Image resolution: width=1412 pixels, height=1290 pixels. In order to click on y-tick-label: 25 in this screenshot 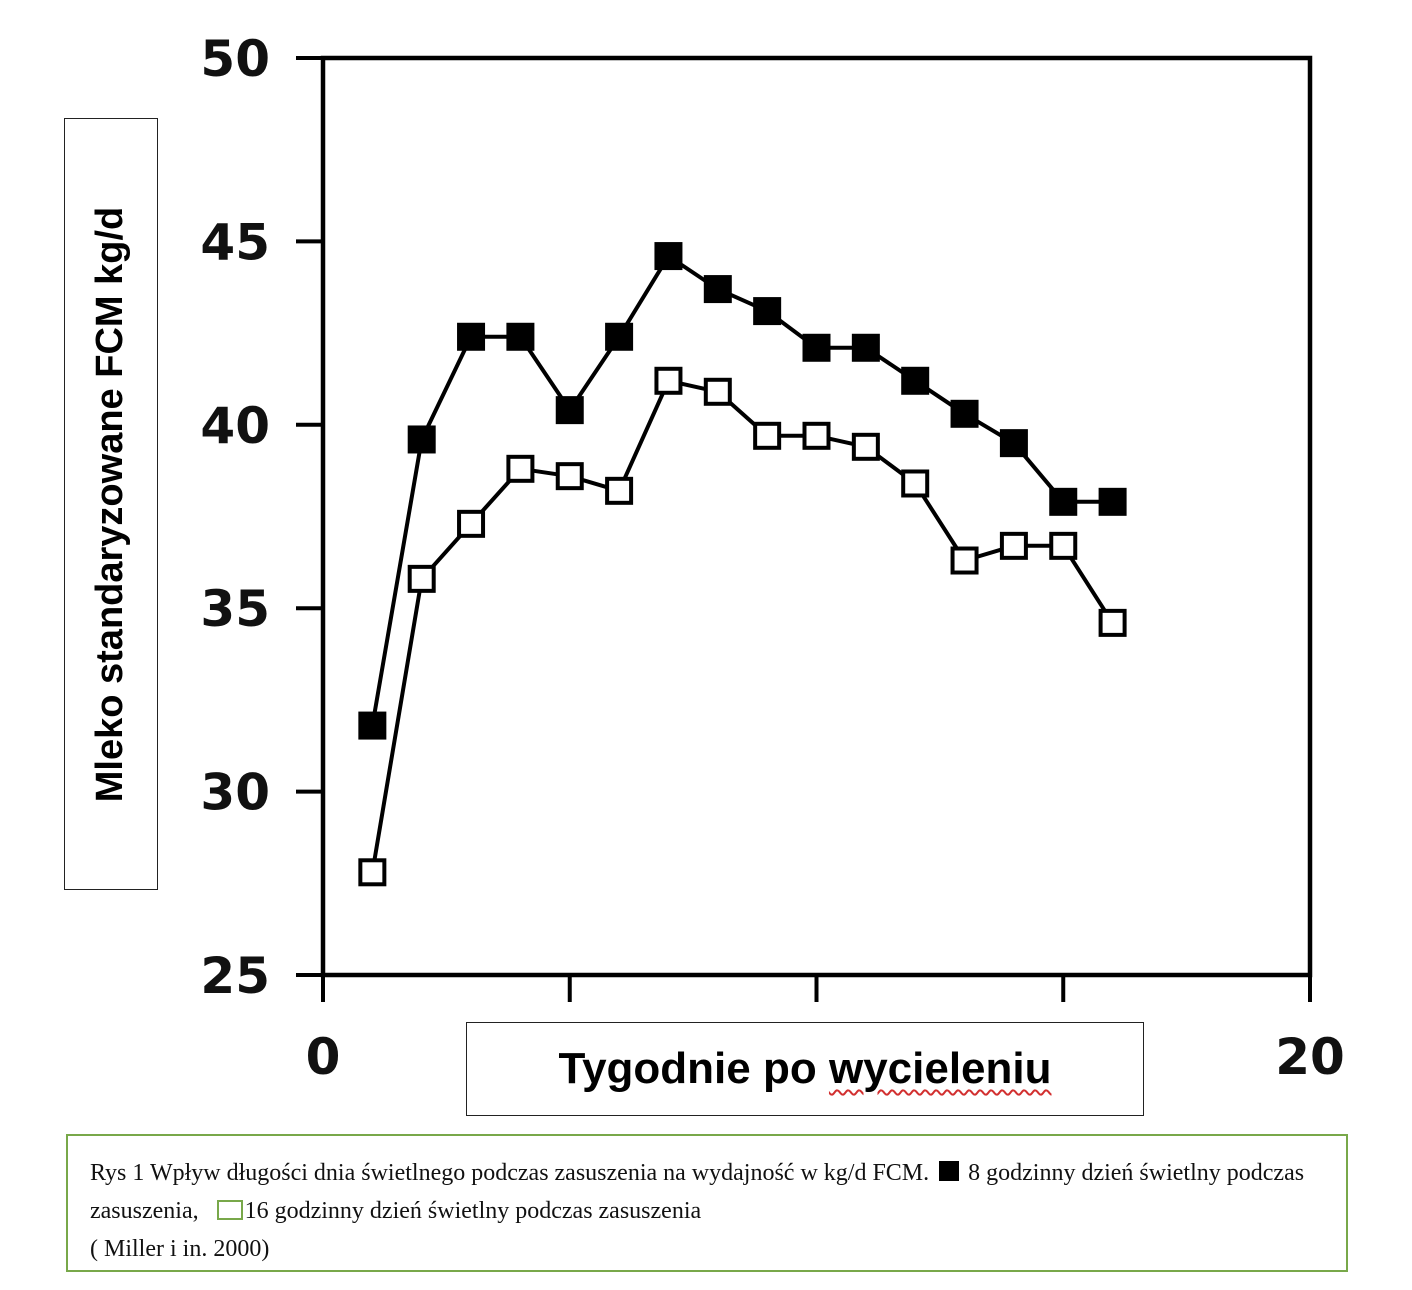, I will do `click(235, 976)`.